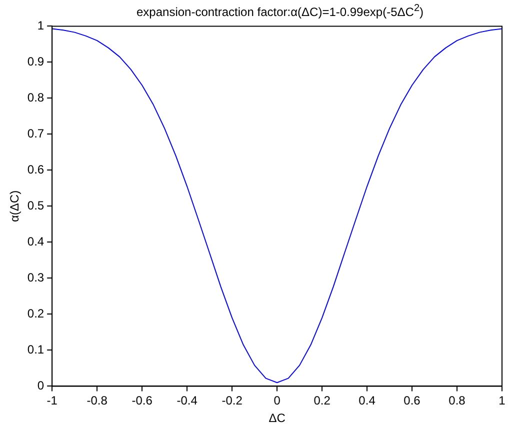 This screenshot has height=430, width=520. What do you see at coordinates (35, 241) in the screenshot?
I see `y-tick-label: 0.4` at bounding box center [35, 241].